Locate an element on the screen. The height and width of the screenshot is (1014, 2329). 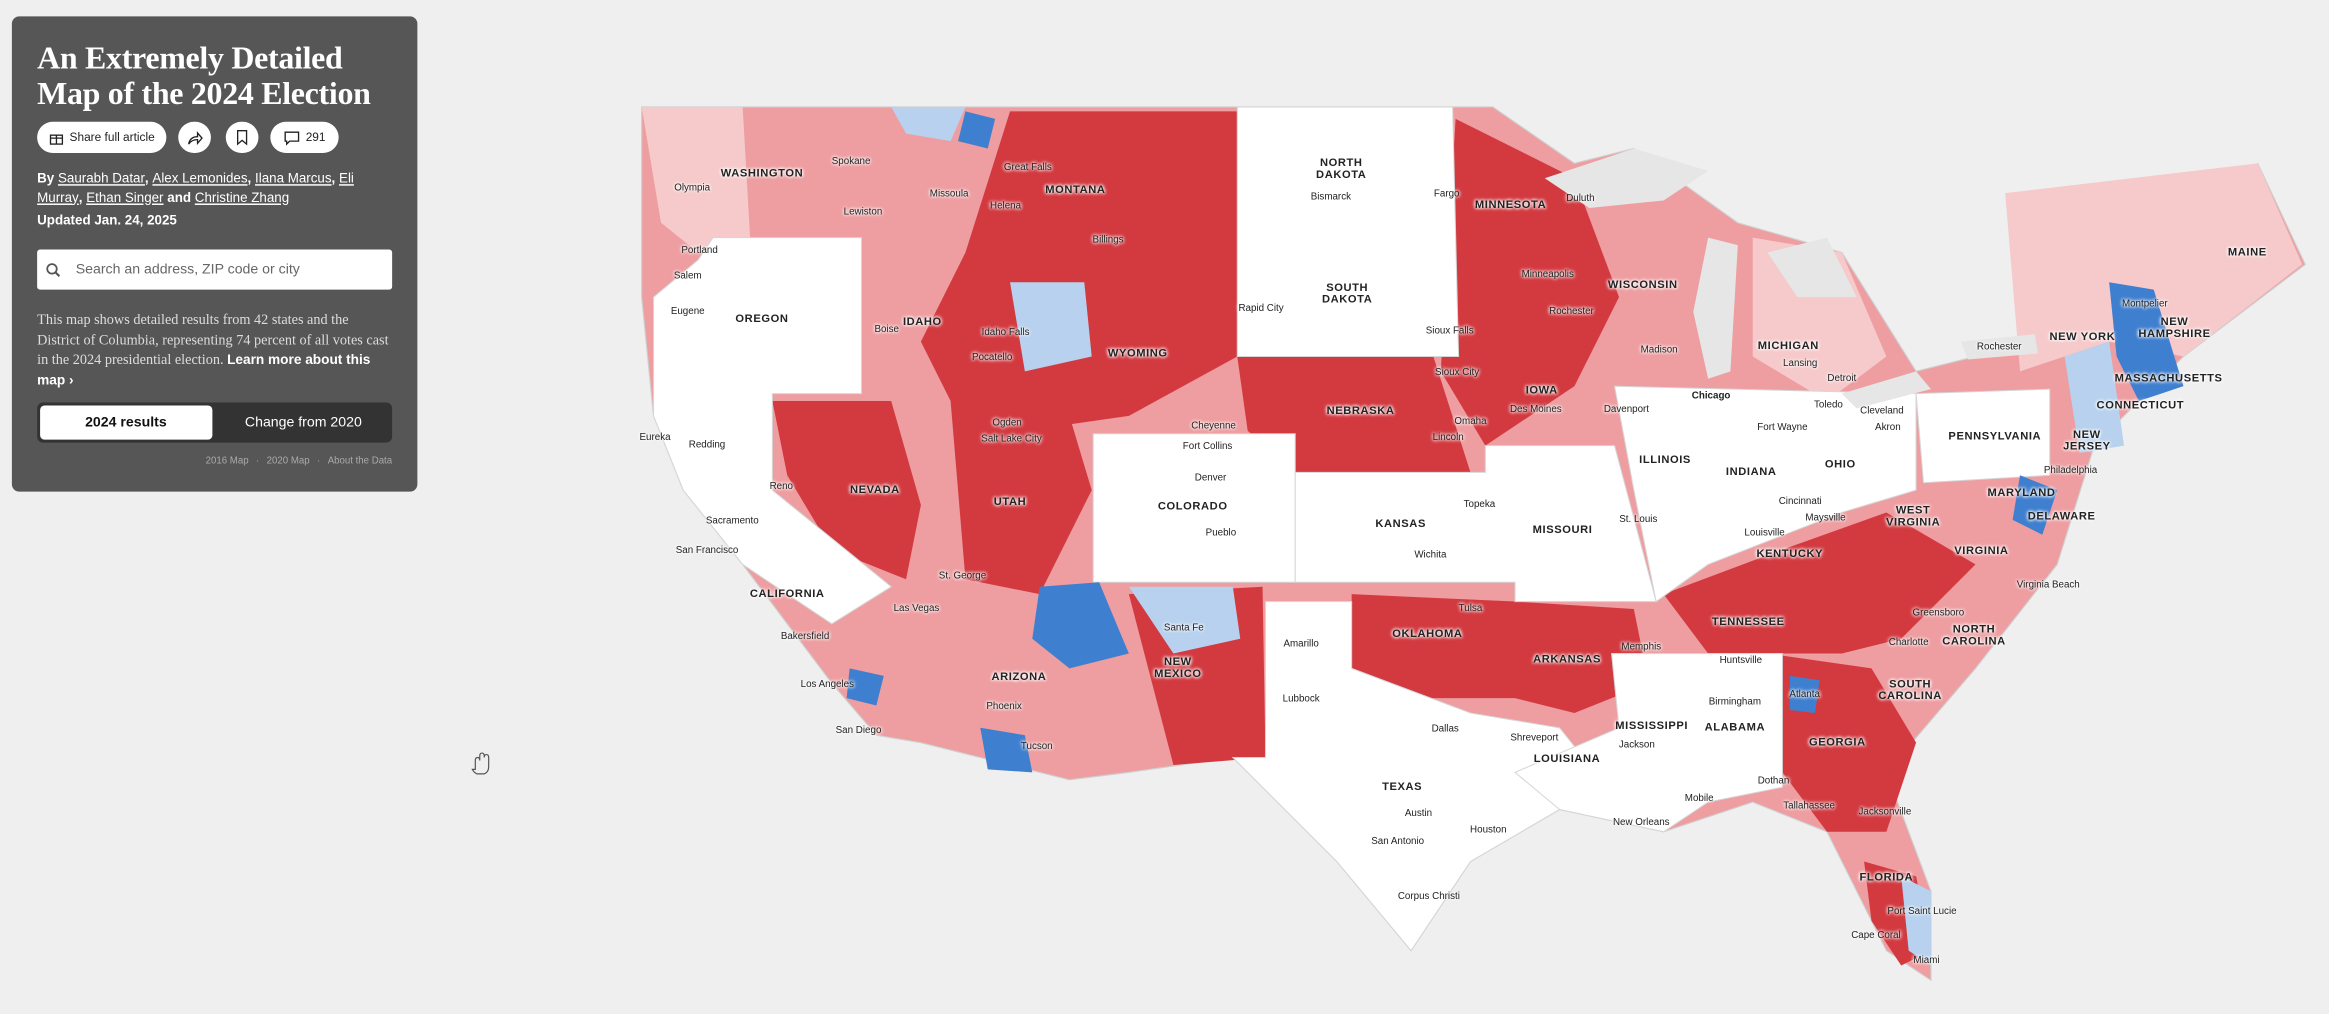
city-label: Memphis is located at coordinates (1641, 647).